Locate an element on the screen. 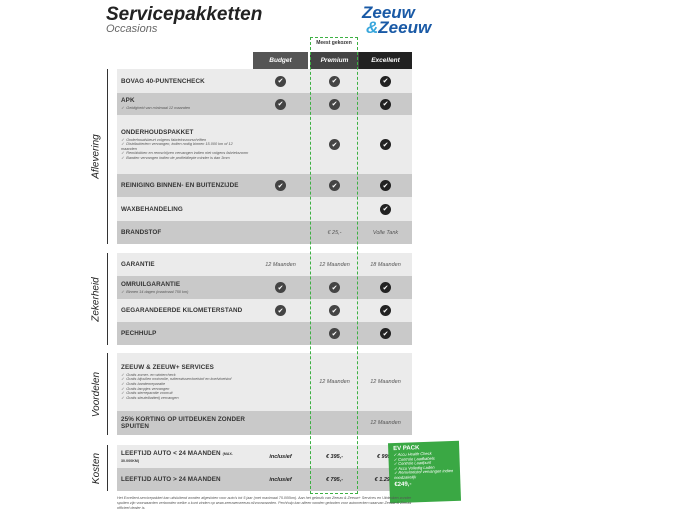 The height and width of the screenshot is (514, 685). table-row: BOVAG 40-PUNTENCHECK ✔ ✔ ✔ is located at coordinates (264, 81).